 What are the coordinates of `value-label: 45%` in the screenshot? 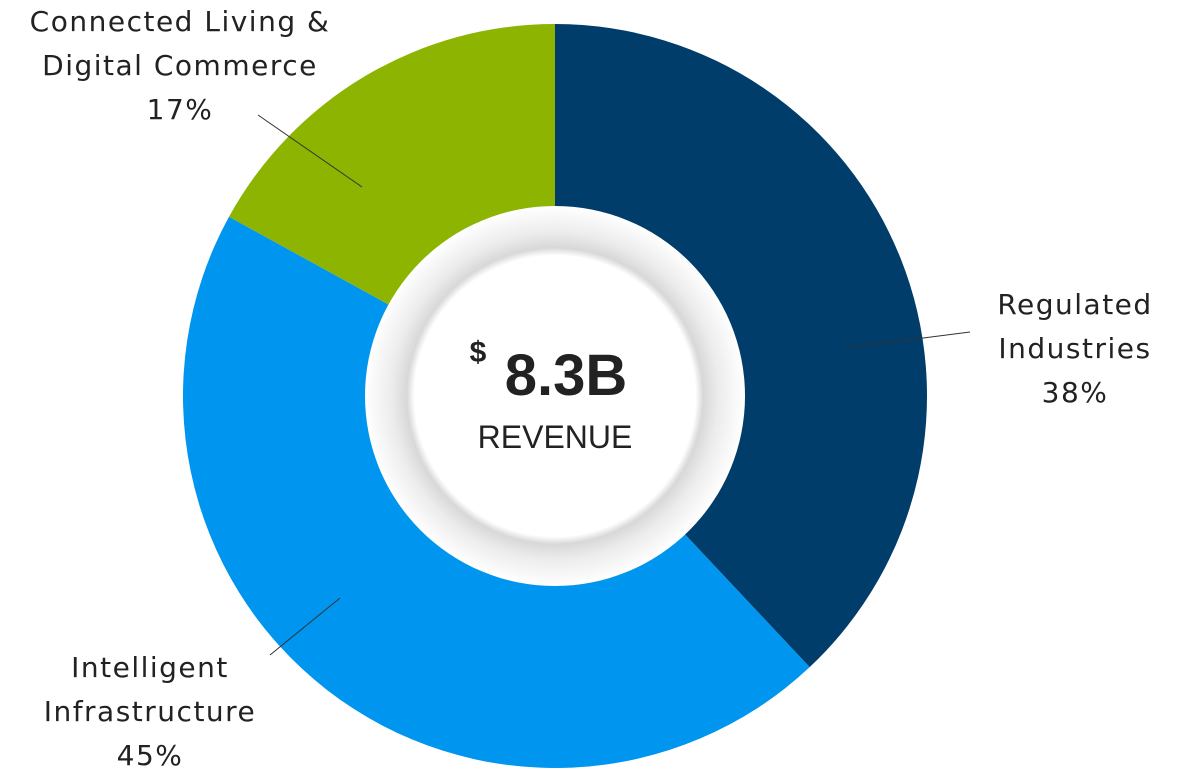 It's located at (150, 753).